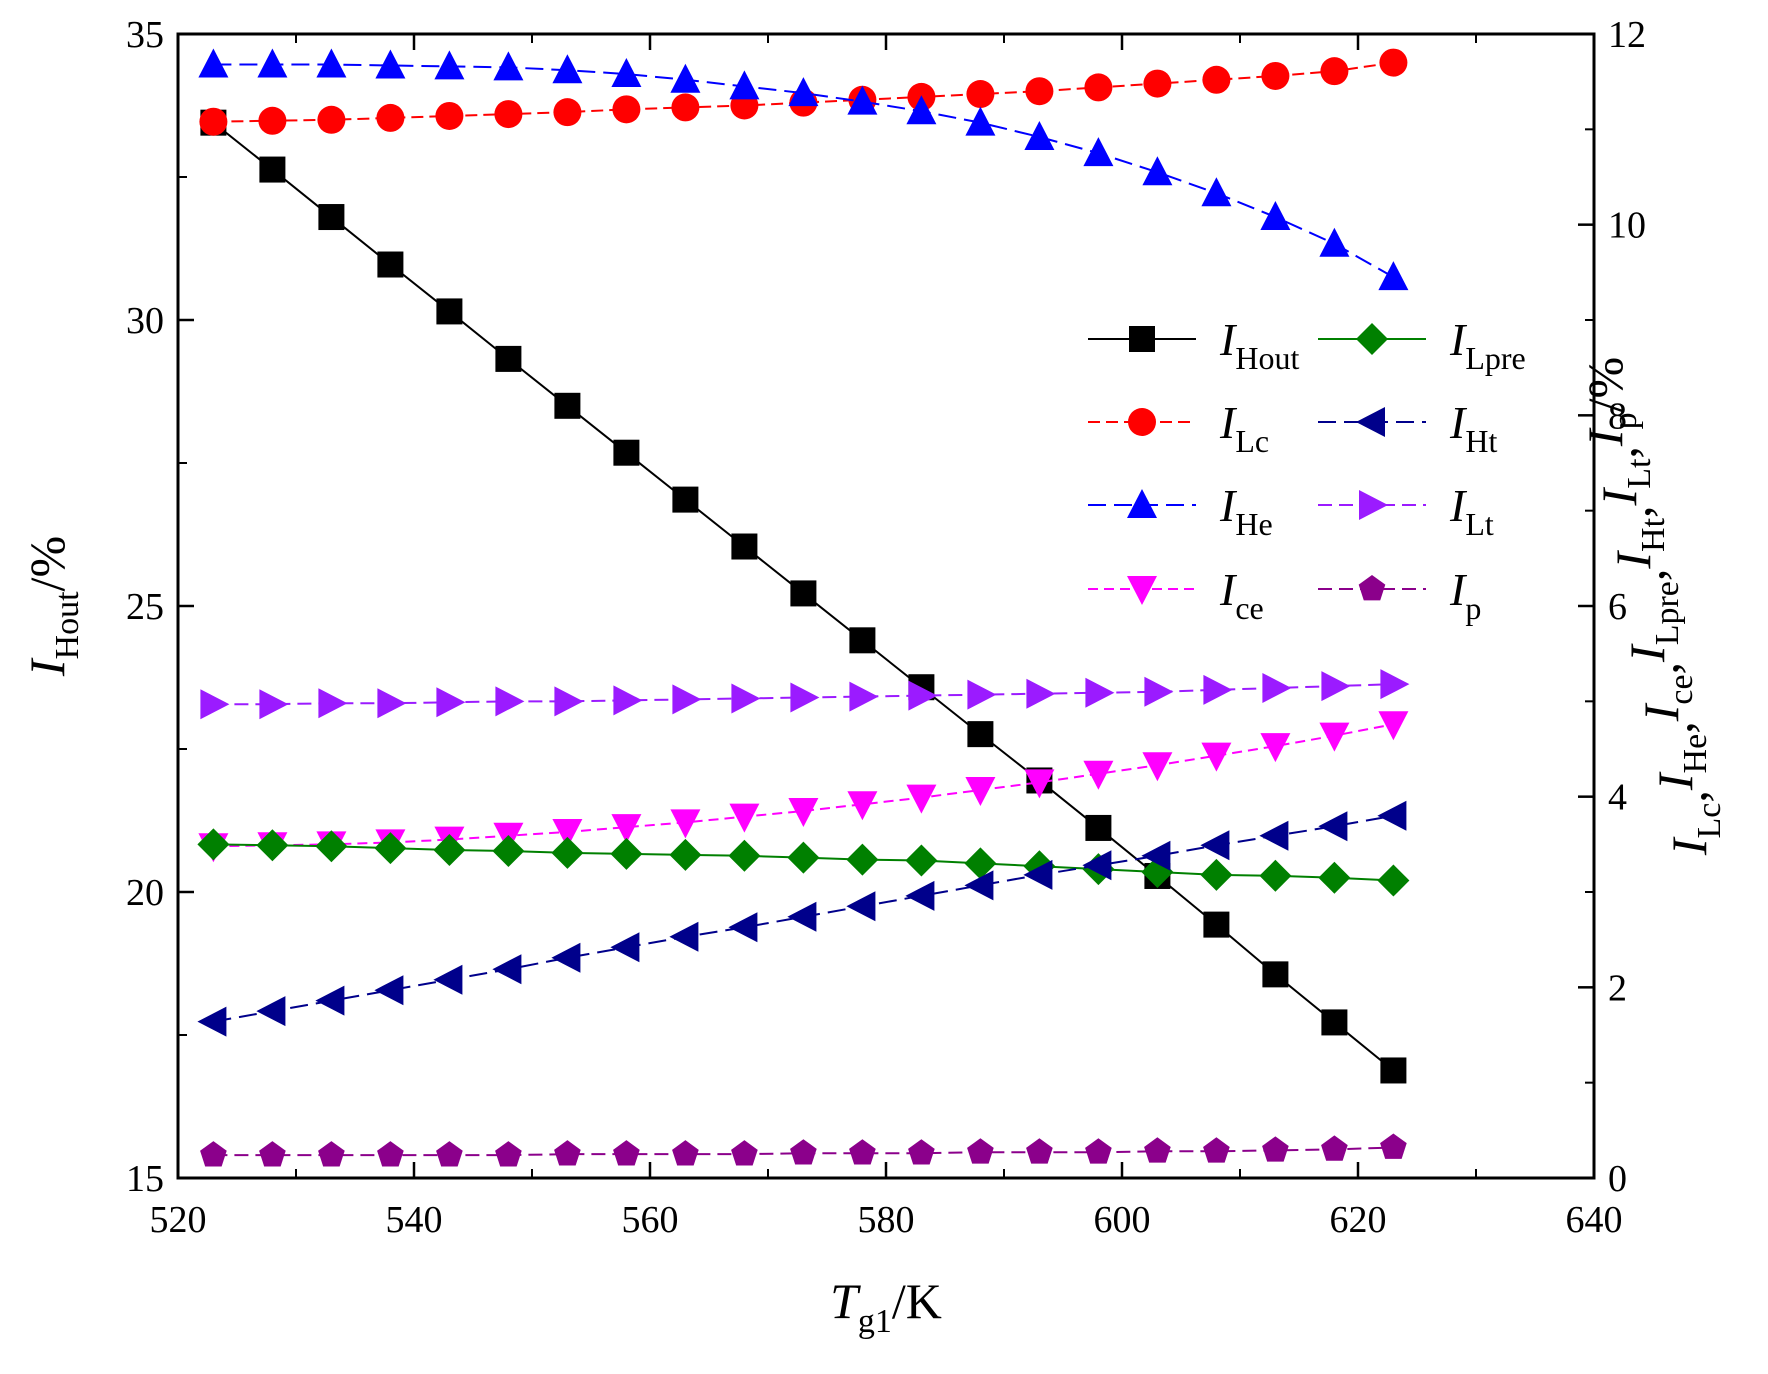  I want to click on series-line-ce, so click(803, 785).